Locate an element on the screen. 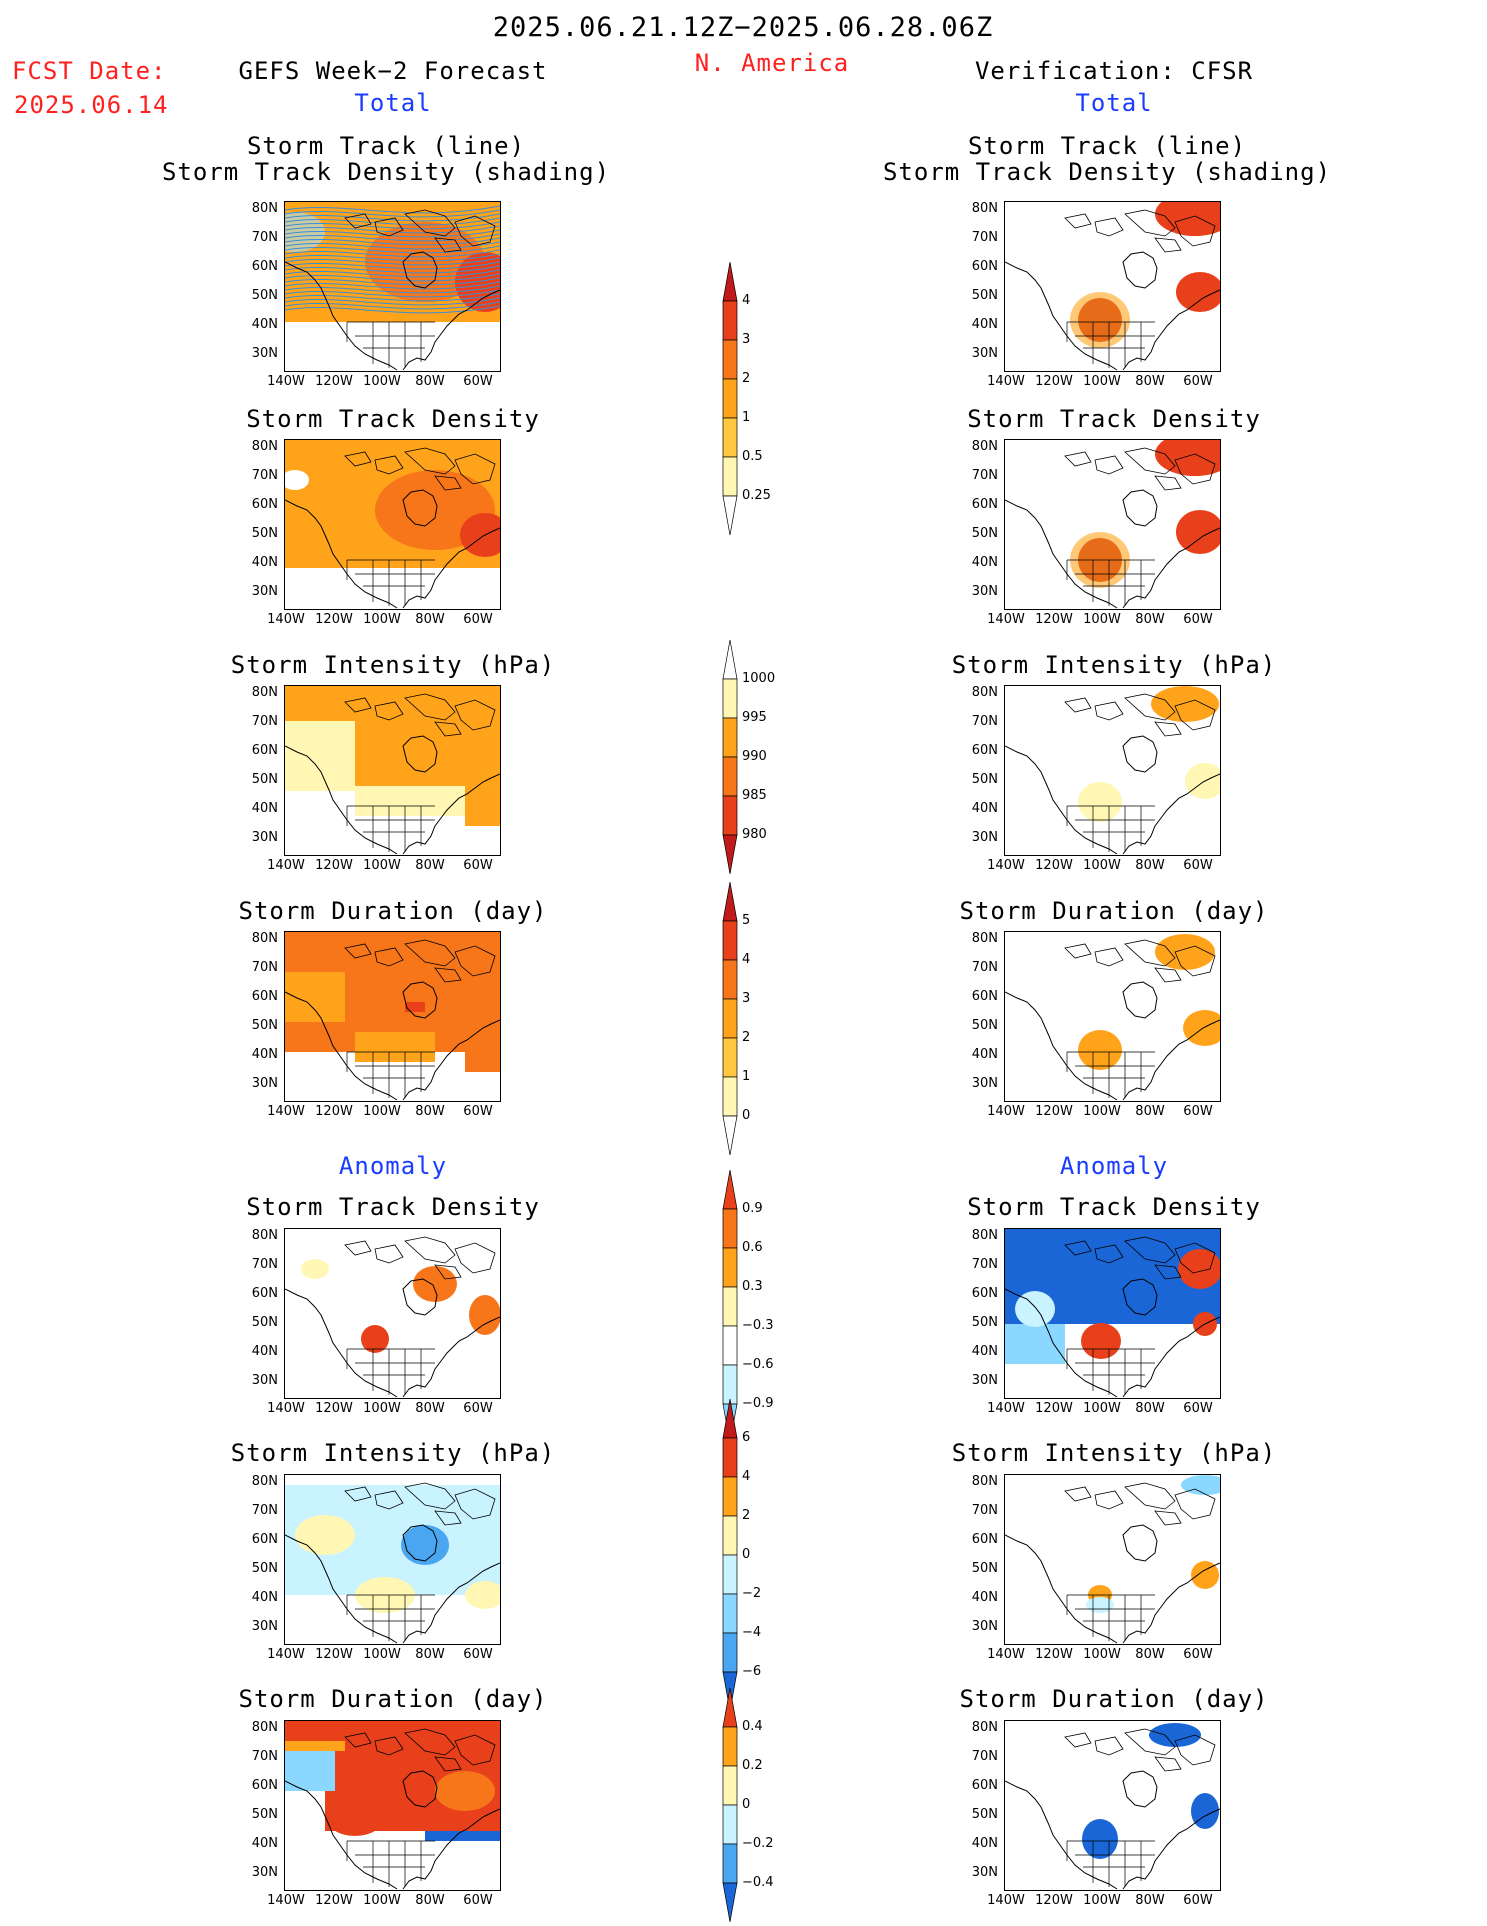 This screenshot has width=1487, height=1926. colorbar-label: 0.6 is located at coordinates (752, 1247).